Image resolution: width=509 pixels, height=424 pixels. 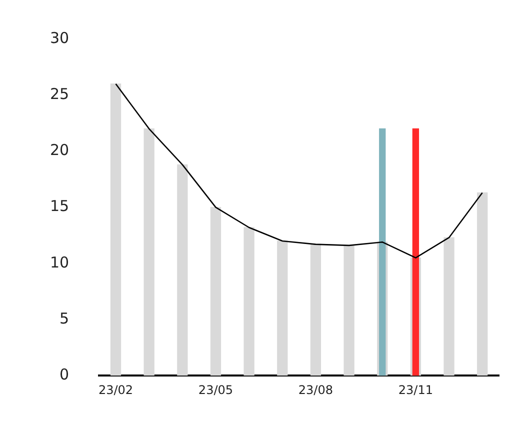 I want to click on x-tick-label: 23/11, so click(x=415, y=389).